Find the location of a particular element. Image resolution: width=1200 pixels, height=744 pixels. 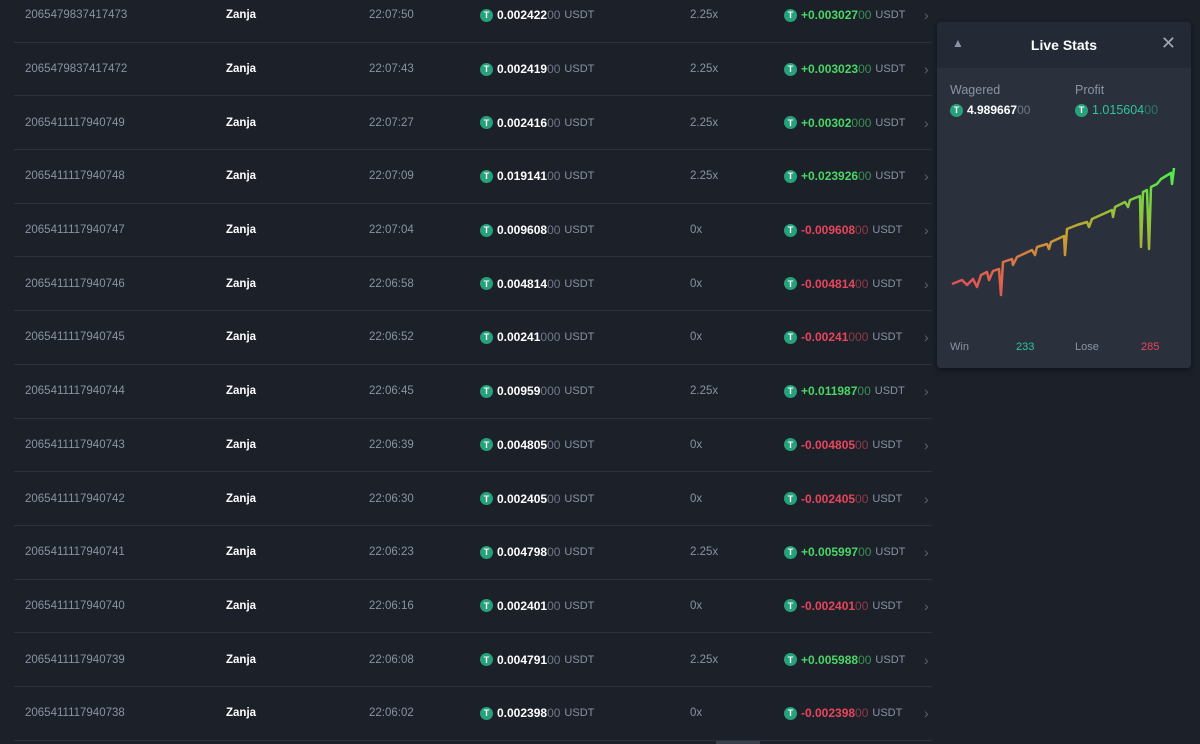

bet-amount: T 0.002422 00 USDT is located at coordinates (537, 15).